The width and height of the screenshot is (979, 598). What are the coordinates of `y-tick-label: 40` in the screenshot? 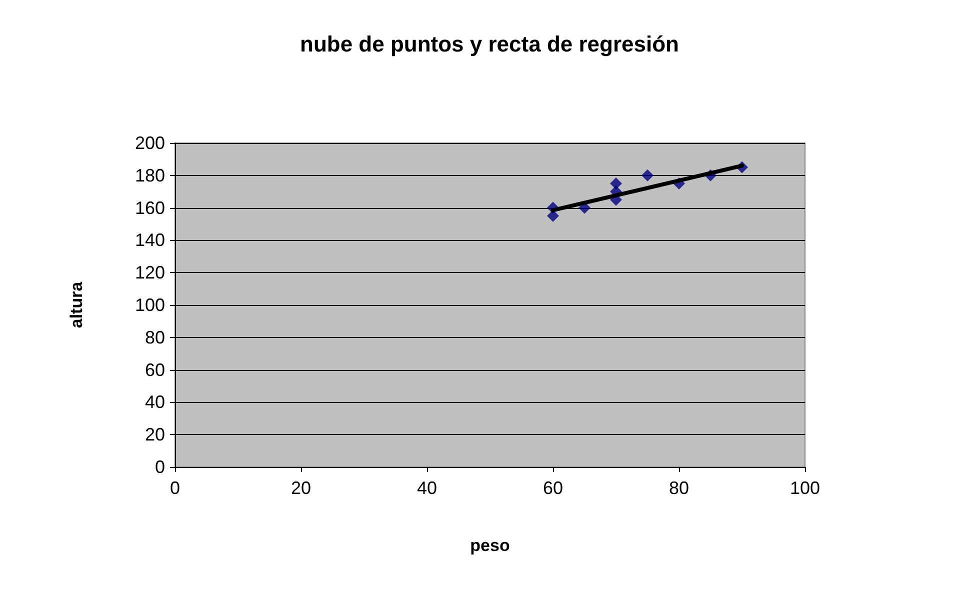 It's located at (154, 402).